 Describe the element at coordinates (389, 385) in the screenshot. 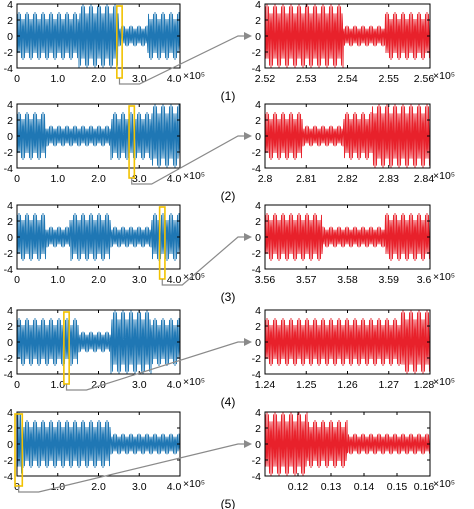

I see `x-tick-label: 1.27` at that location.